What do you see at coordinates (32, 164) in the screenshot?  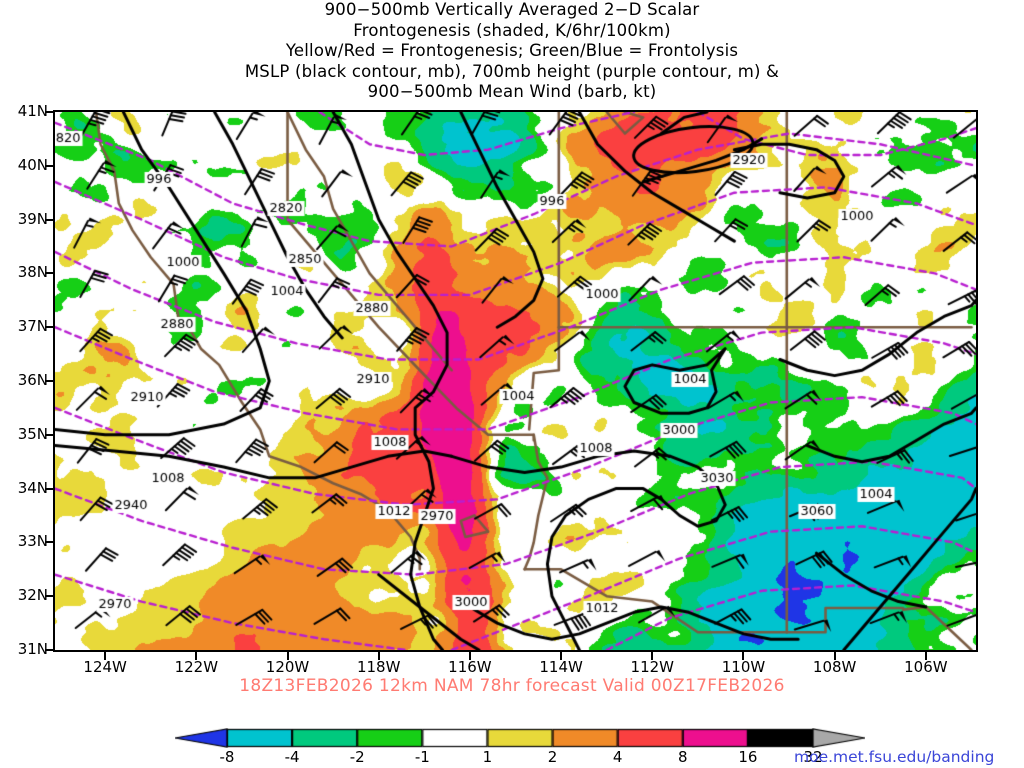 I see `lat-tick-label: 40N` at bounding box center [32, 164].